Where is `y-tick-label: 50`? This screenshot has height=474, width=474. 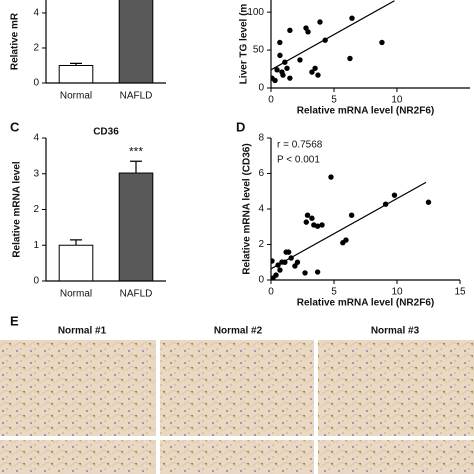 y-tick-label: 50 is located at coordinates (259, 50).